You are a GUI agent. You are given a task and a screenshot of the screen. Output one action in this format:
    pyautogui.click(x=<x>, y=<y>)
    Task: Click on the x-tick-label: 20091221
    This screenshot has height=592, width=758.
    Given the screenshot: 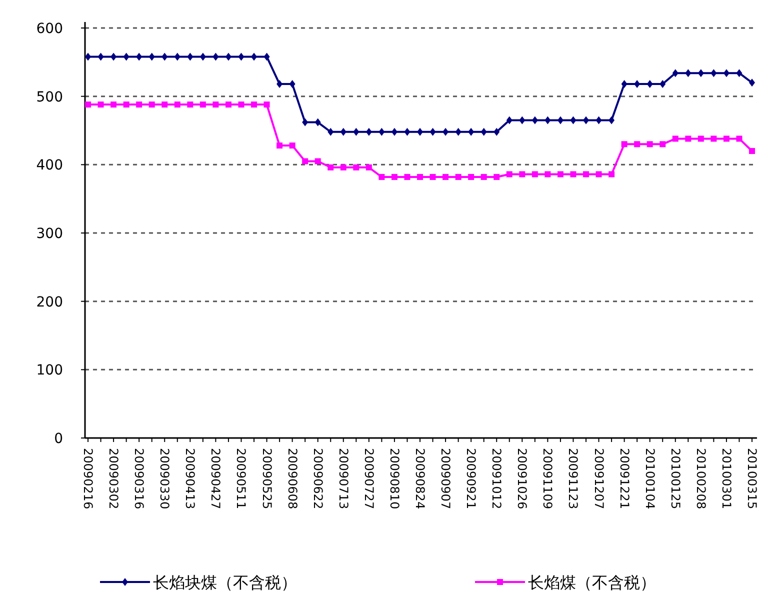 What is the action you would take?
    pyautogui.click(x=624, y=479)
    